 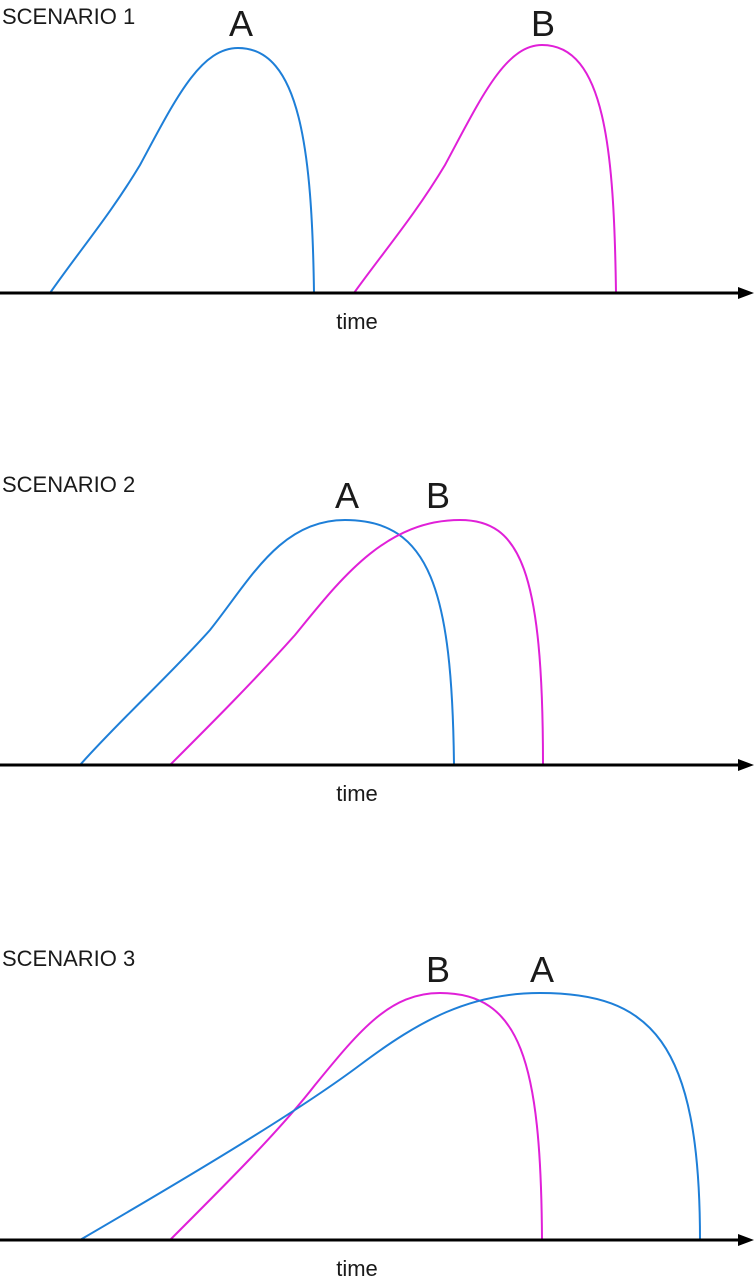 I want to click on scenario-2-label-b: B, so click(x=438, y=495).